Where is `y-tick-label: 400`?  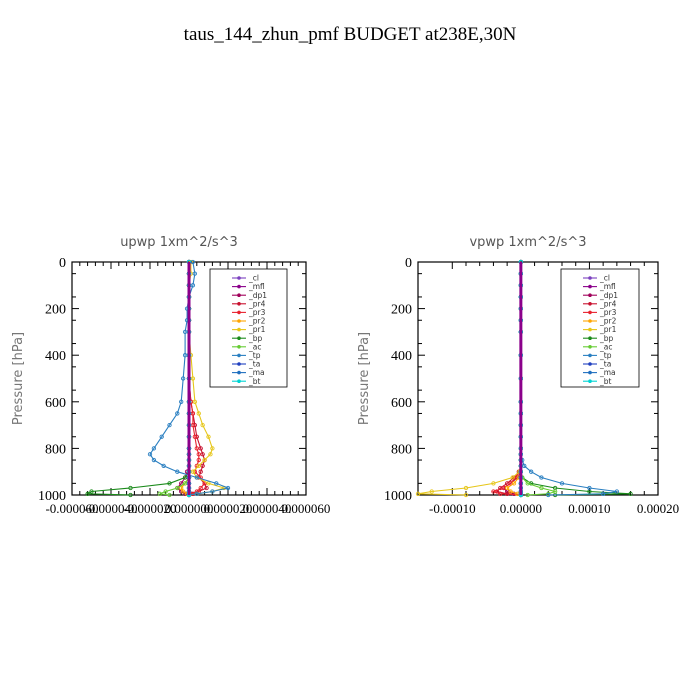 y-tick-label: 400 is located at coordinates (55, 356).